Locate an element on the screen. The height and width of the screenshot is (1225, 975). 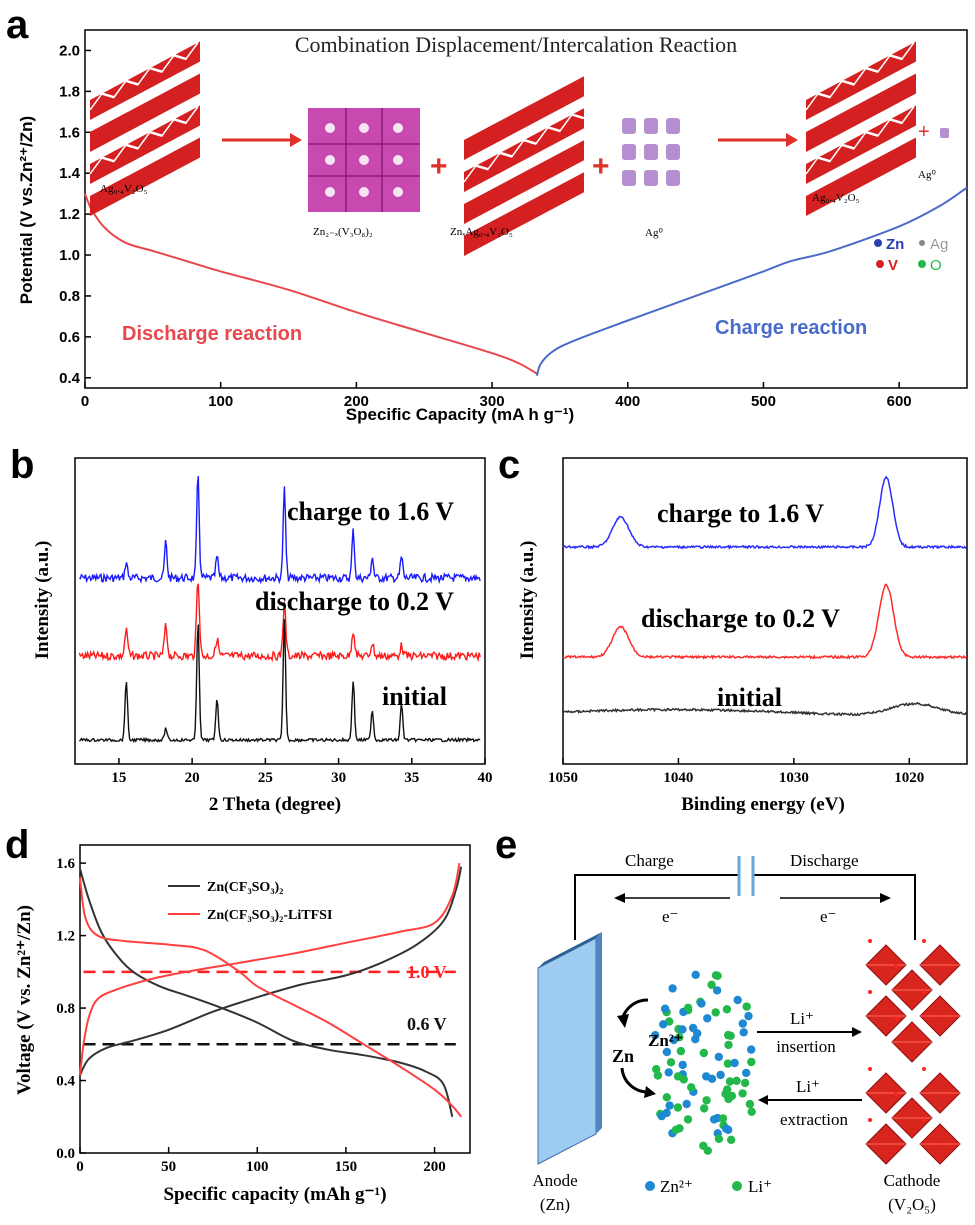
element-legend: Zn Ag V O is located at coordinates (911, 255).